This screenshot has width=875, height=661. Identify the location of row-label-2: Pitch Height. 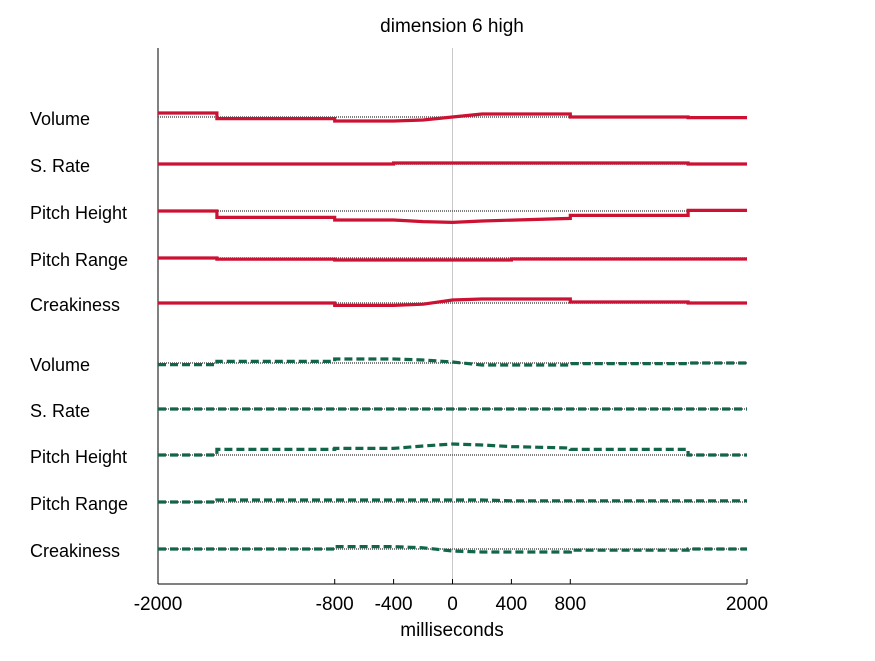
(78, 213).